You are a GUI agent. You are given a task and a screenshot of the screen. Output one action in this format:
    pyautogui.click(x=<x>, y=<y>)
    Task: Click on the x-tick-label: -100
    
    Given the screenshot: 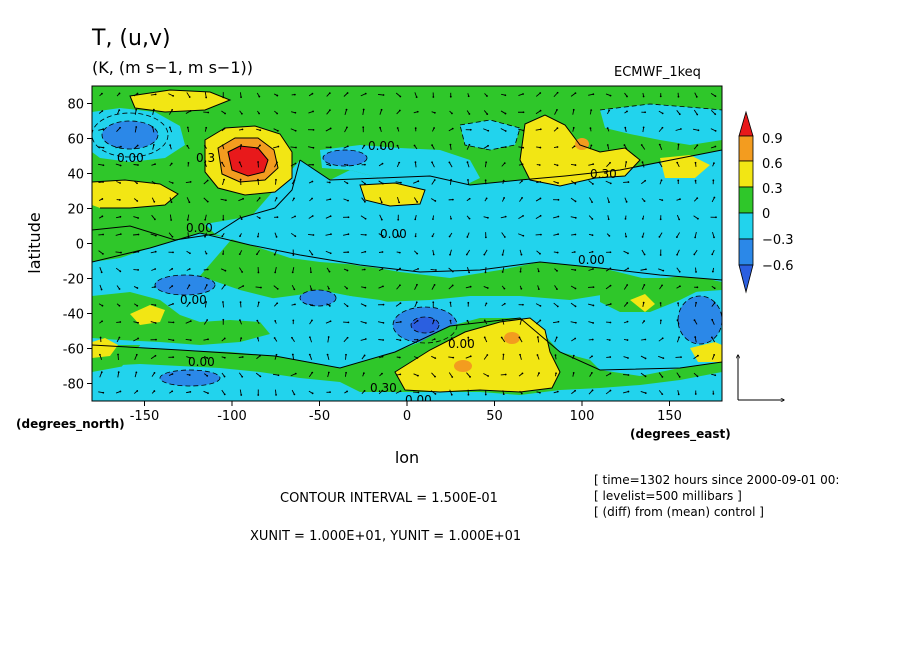 What is the action you would take?
    pyautogui.click(x=232, y=416)
    